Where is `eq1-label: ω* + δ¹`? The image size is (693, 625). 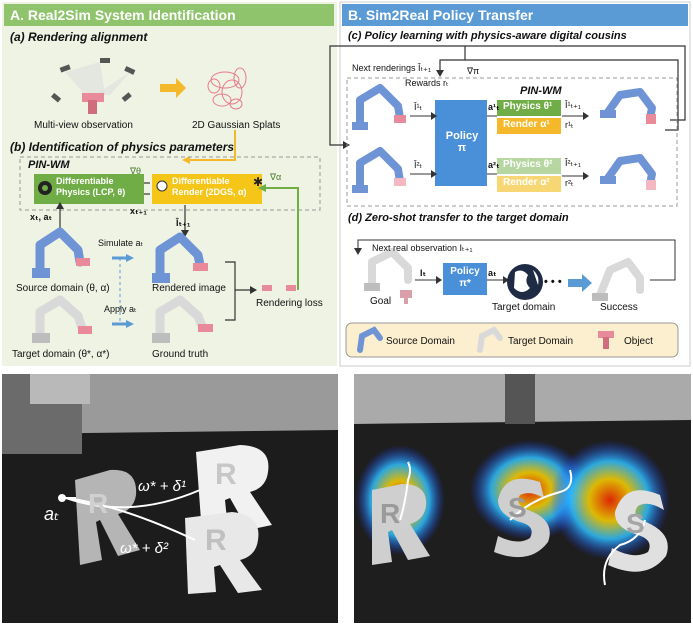
eq1-label: ω* + δ¹ is located at coordinates (162, 486).